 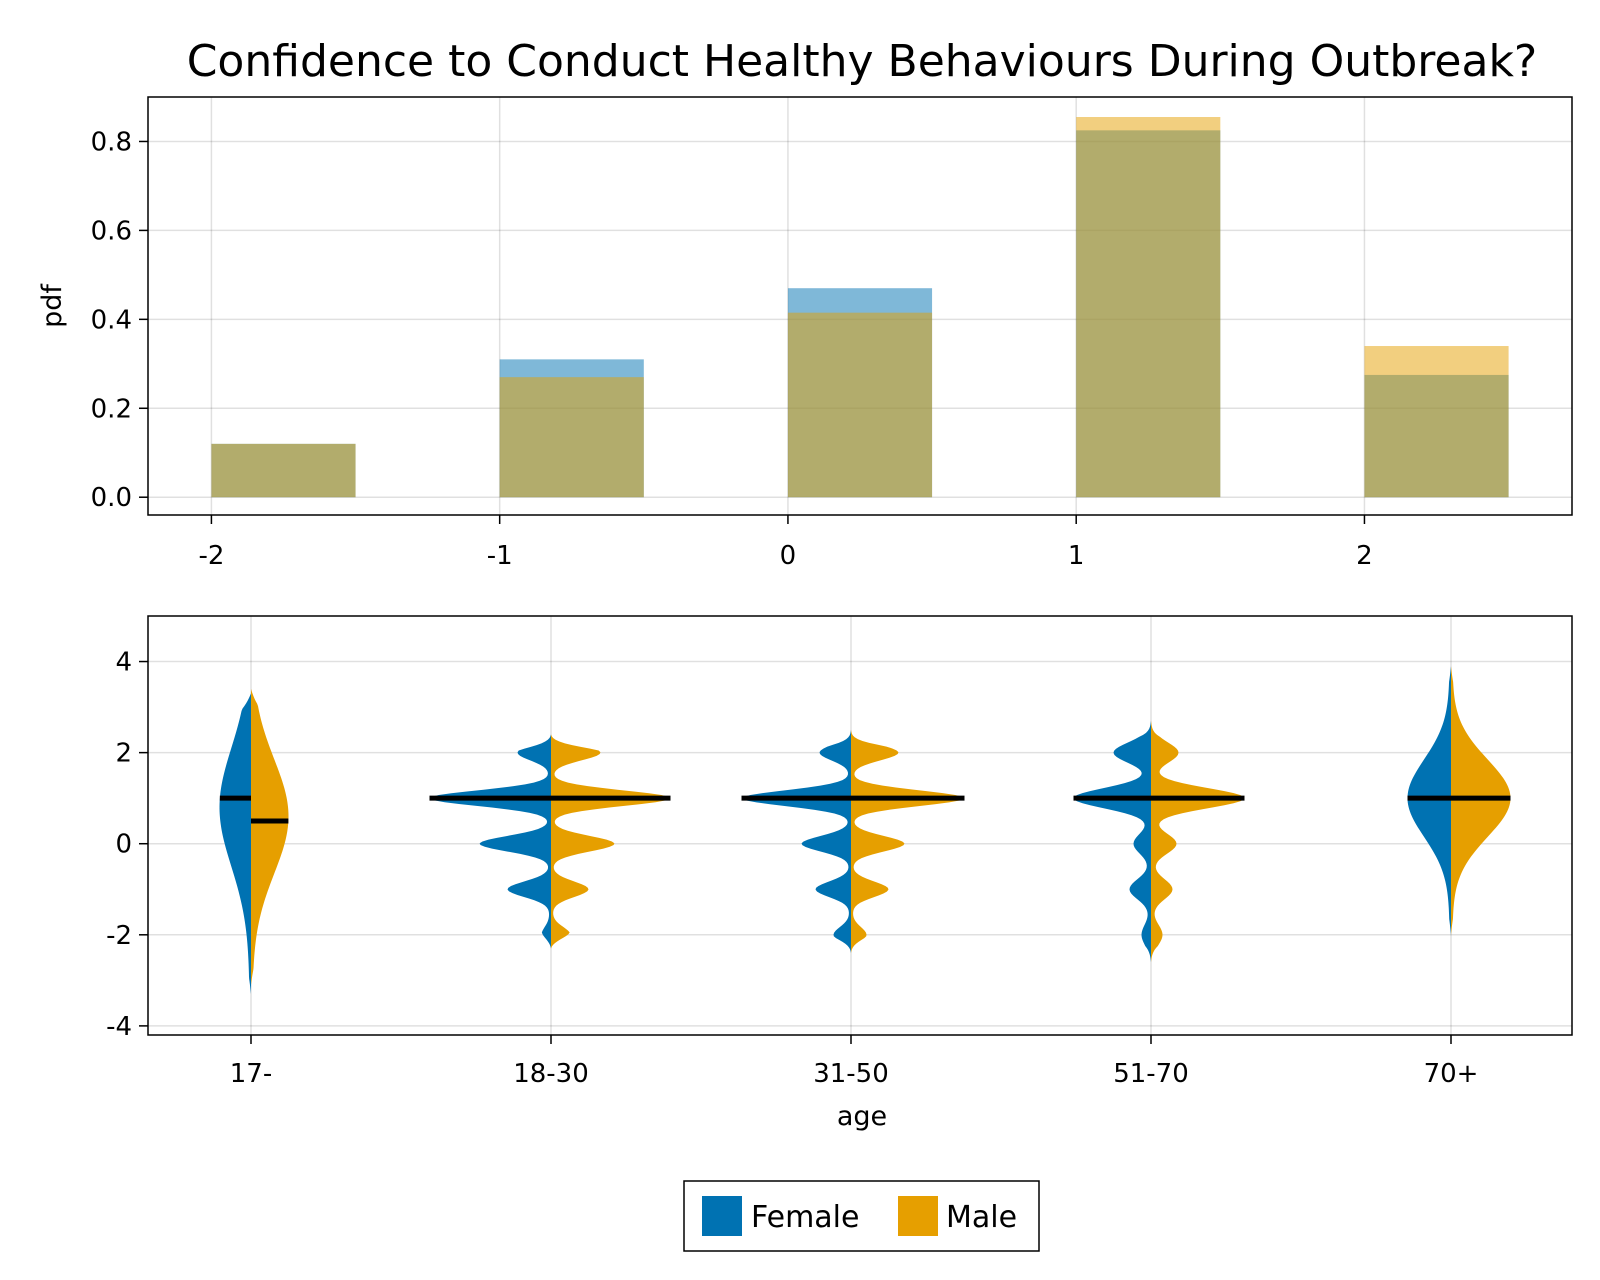 I want to click on violin-x-tick-label: 70+, so click(x=1451, y=1074).